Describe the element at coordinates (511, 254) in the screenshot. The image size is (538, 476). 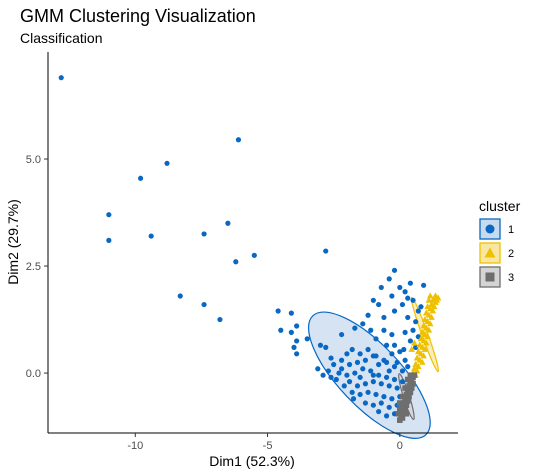
I see `legend-label-2: 2` at that location.